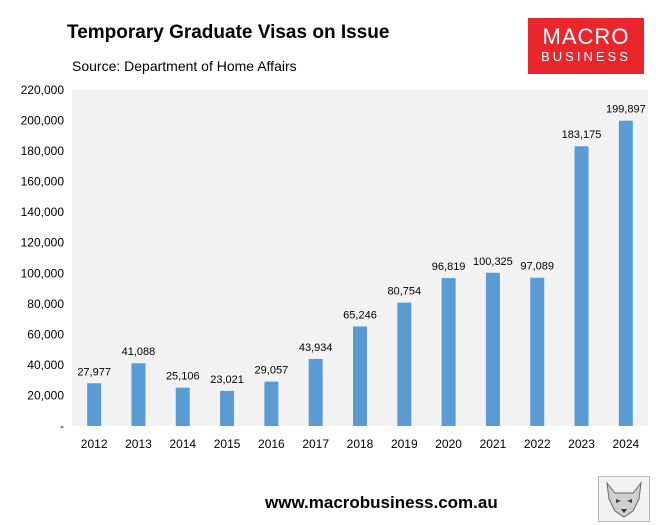 The width and height of the screenshot is (656, 525). I want to click on data-label-2018: 65,246, so click(360, 315).